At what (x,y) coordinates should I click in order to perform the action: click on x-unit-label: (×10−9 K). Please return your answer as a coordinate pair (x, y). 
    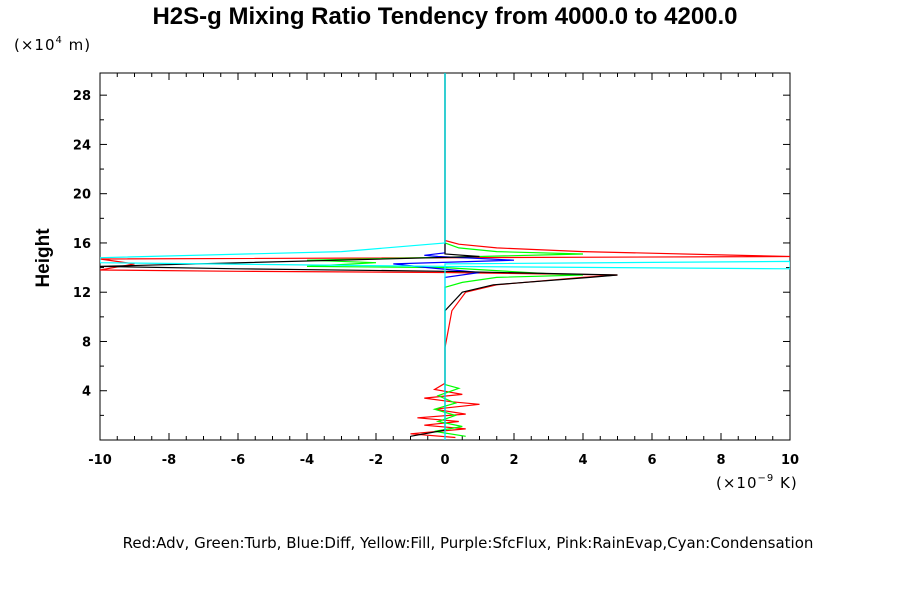
    Looking at the image, I should click on (757, 482).